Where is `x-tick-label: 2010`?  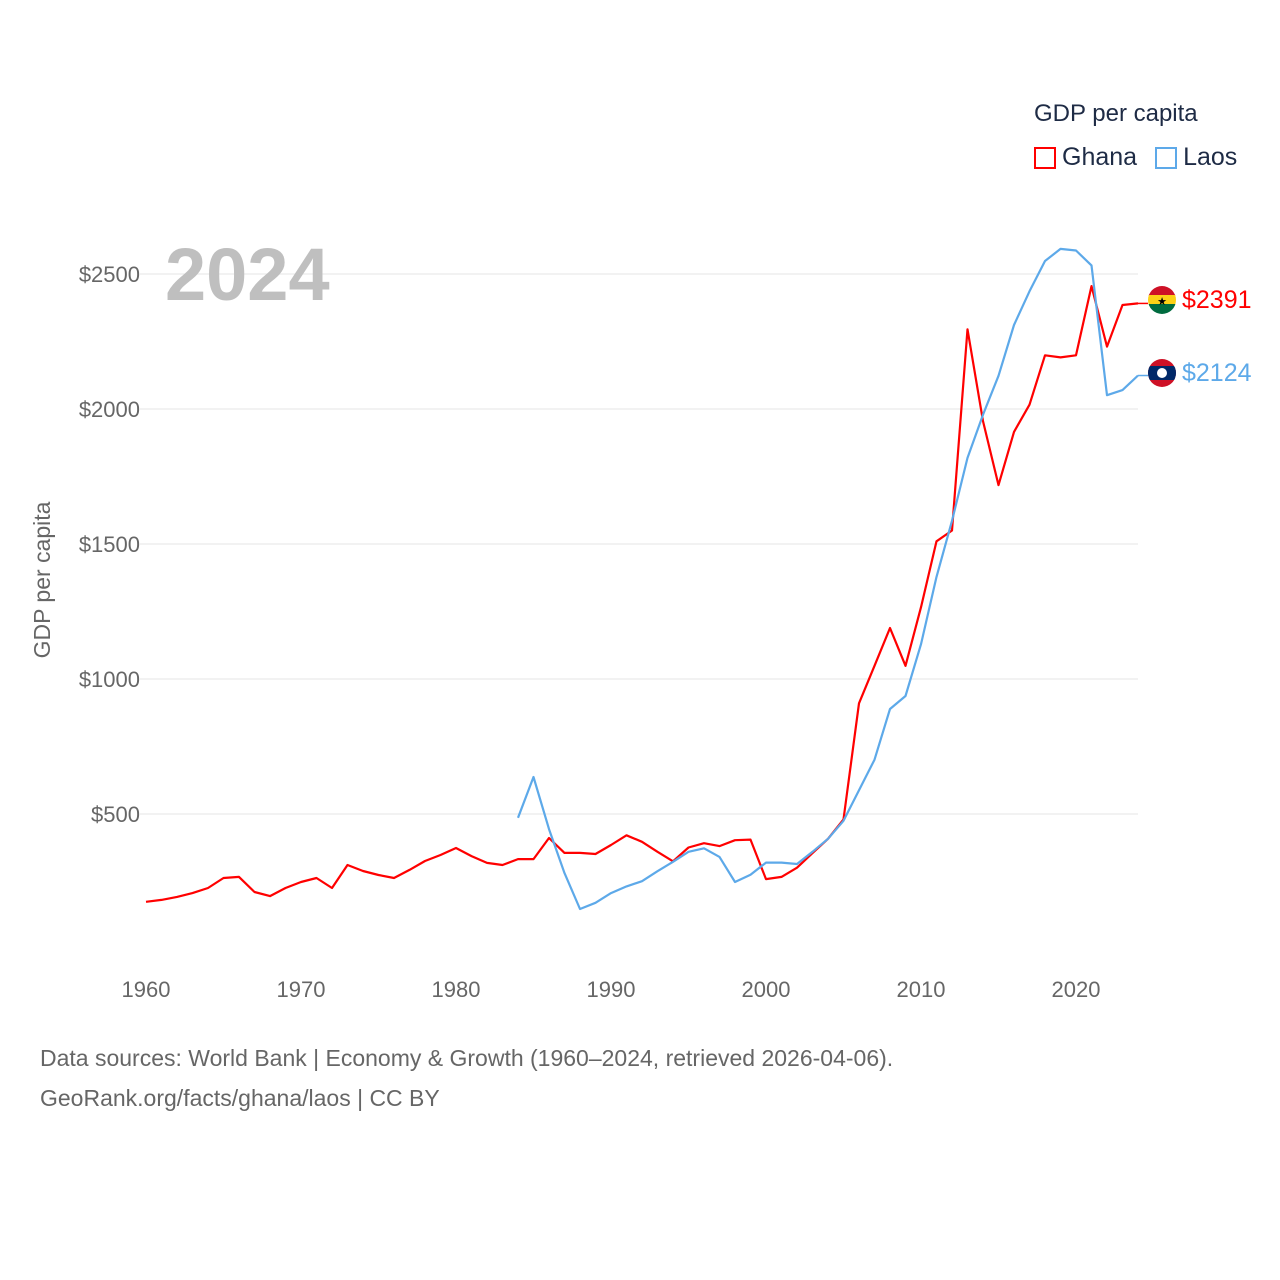
x-tick-label: 2010 is located at coordinates (921, 989).